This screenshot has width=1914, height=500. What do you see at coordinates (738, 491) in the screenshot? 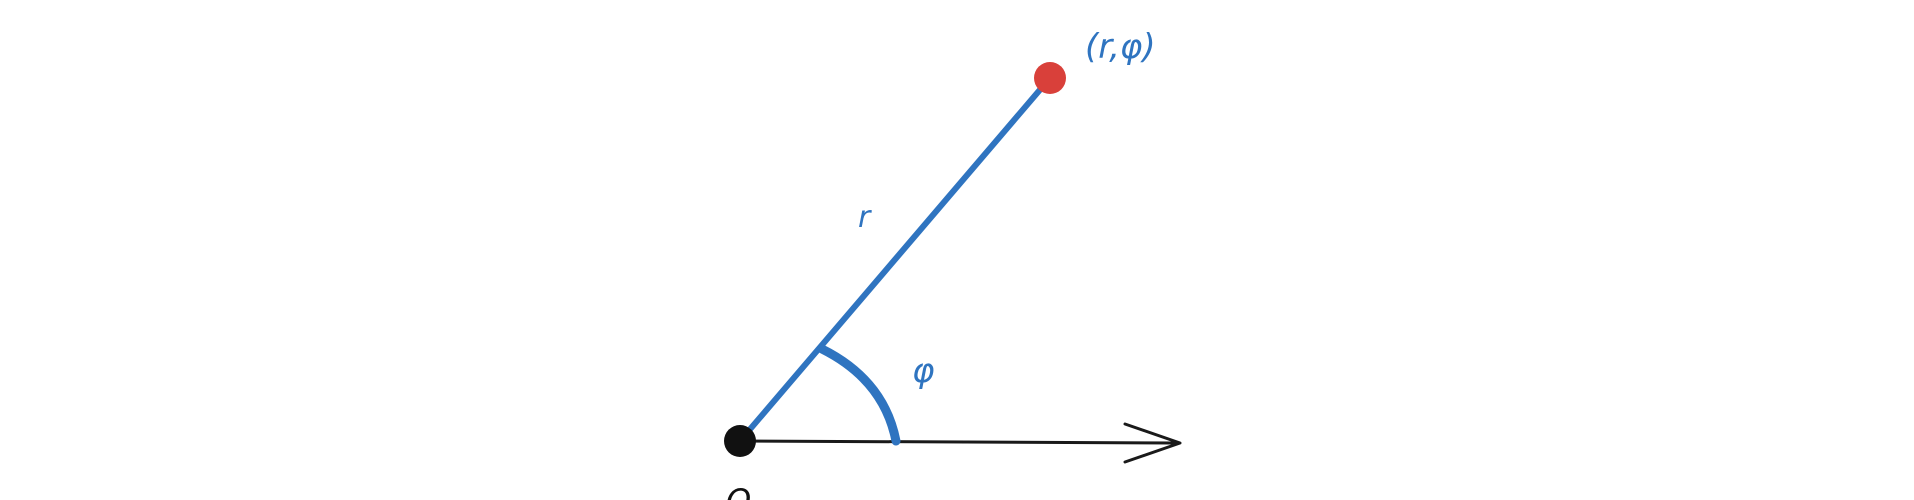
I see `origin-label: O` at bounding box center [738, 491].